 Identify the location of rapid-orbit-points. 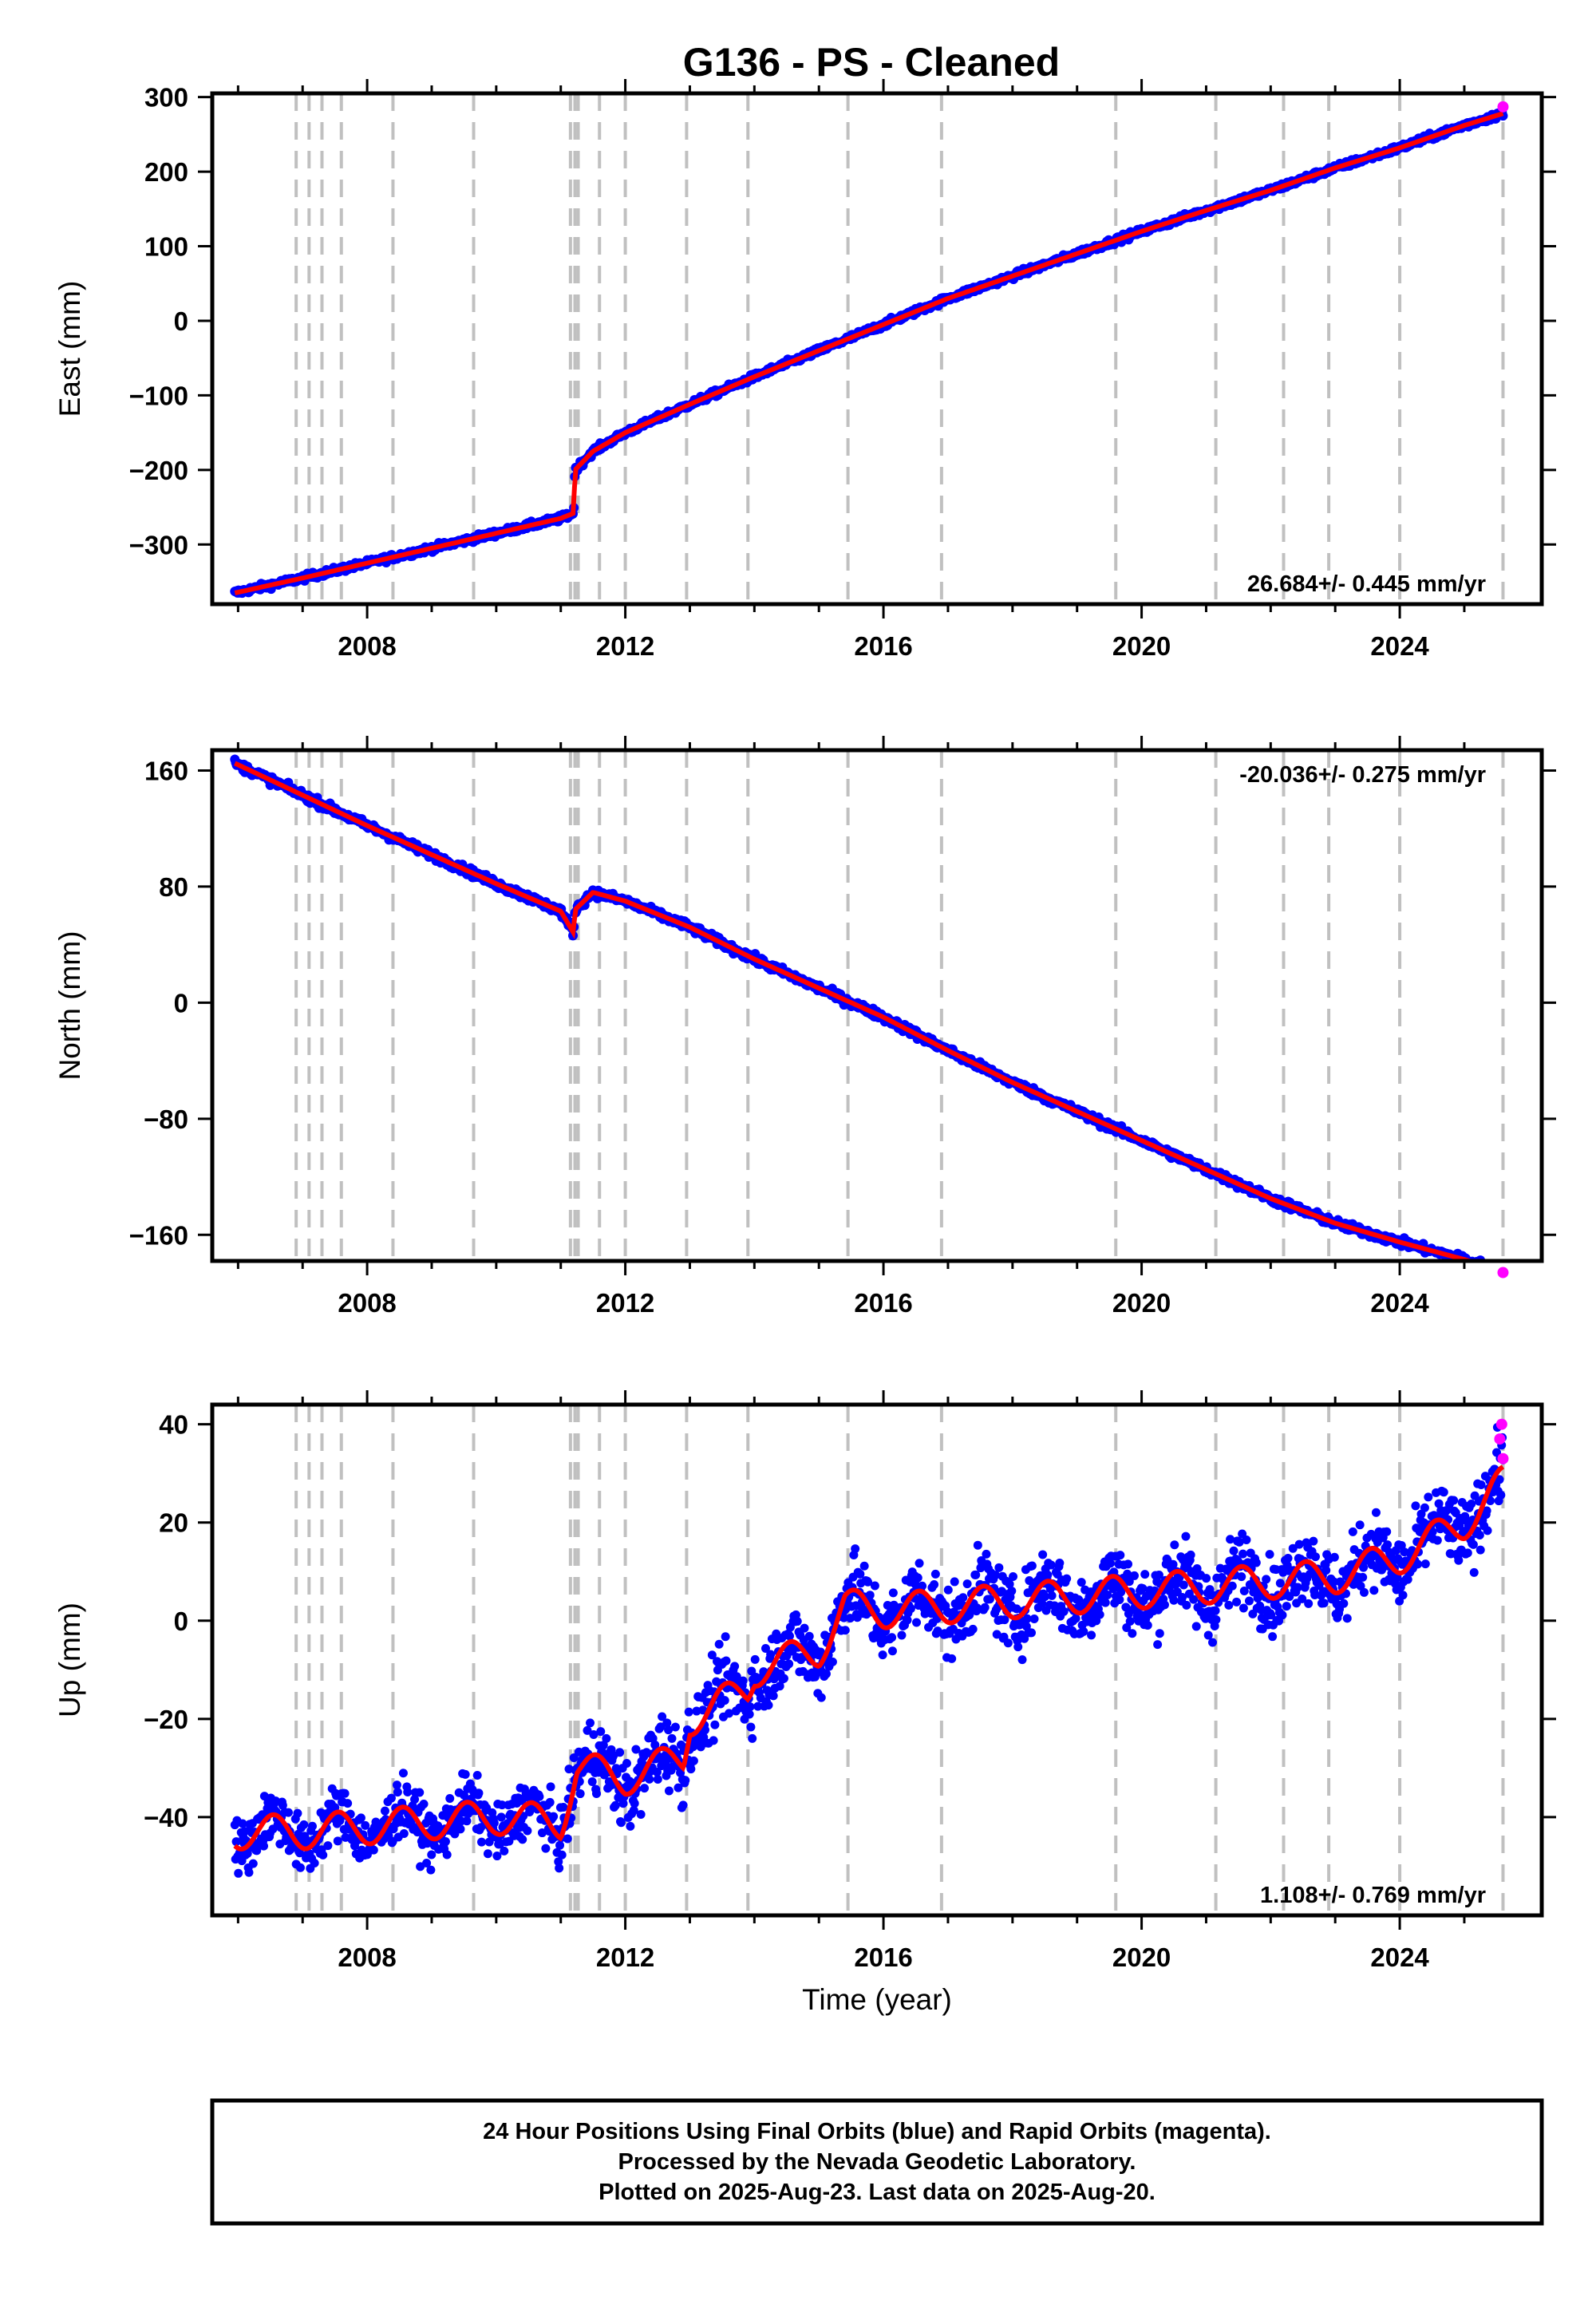
(1503, 107).